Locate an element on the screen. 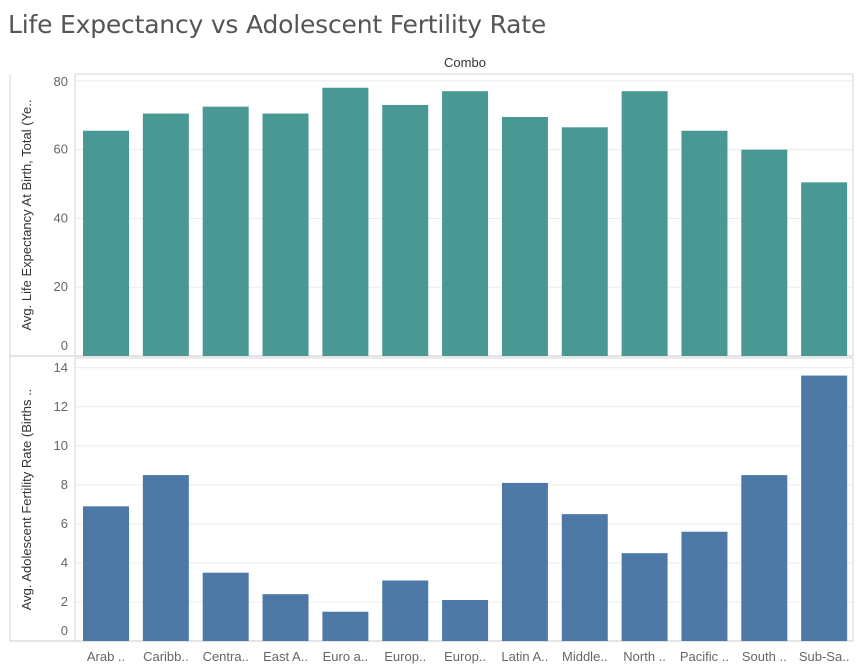 This screenshot has width=857, height=671. y-tick-life-0: 0 is located at coordinates (64, 345).